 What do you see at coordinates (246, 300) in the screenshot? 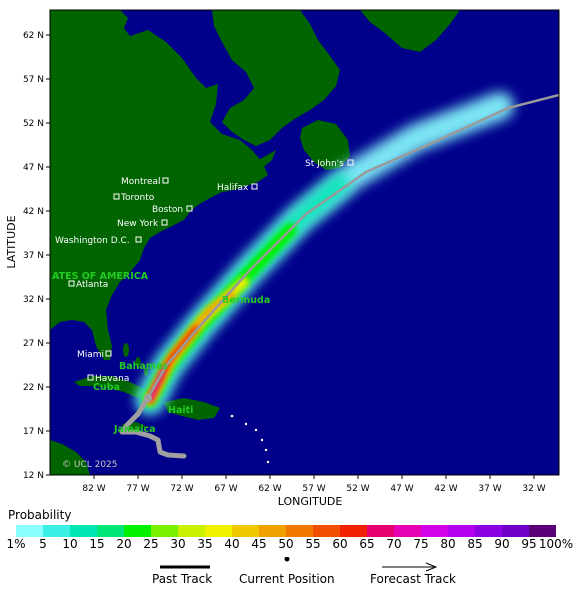
I see `region-label-bermuda: Bermuda` at bounding box center [246, 300].